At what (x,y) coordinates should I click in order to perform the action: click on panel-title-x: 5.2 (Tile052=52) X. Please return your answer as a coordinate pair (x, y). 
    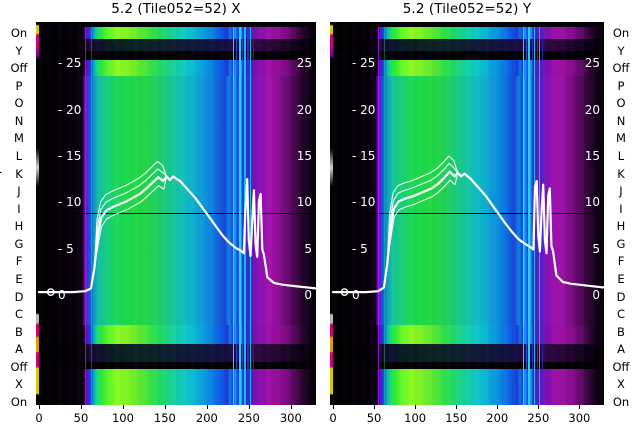
    Looking at the image, I should click on (176, 9).